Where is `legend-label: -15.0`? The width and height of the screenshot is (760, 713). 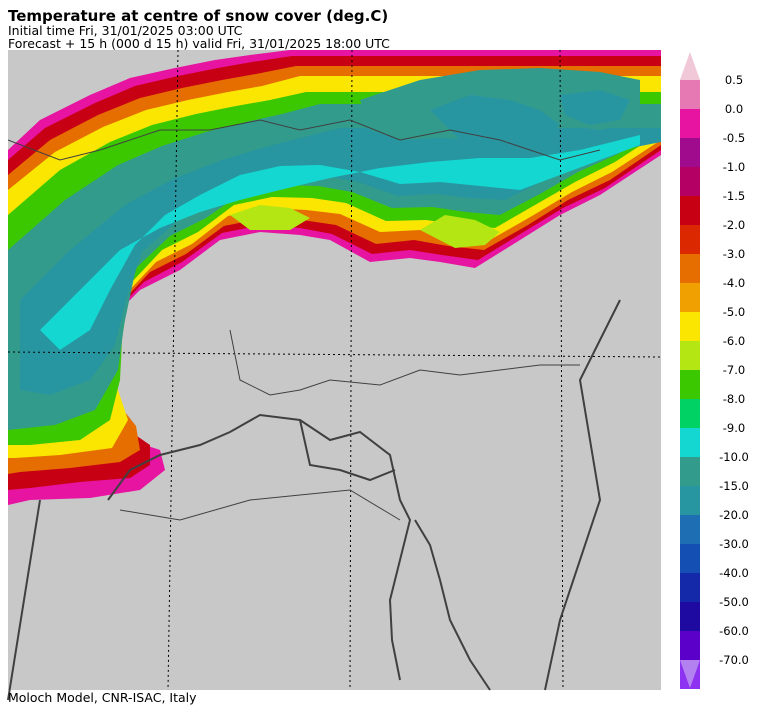 legend-label: -15.0 is located at coordinates (734, 486).